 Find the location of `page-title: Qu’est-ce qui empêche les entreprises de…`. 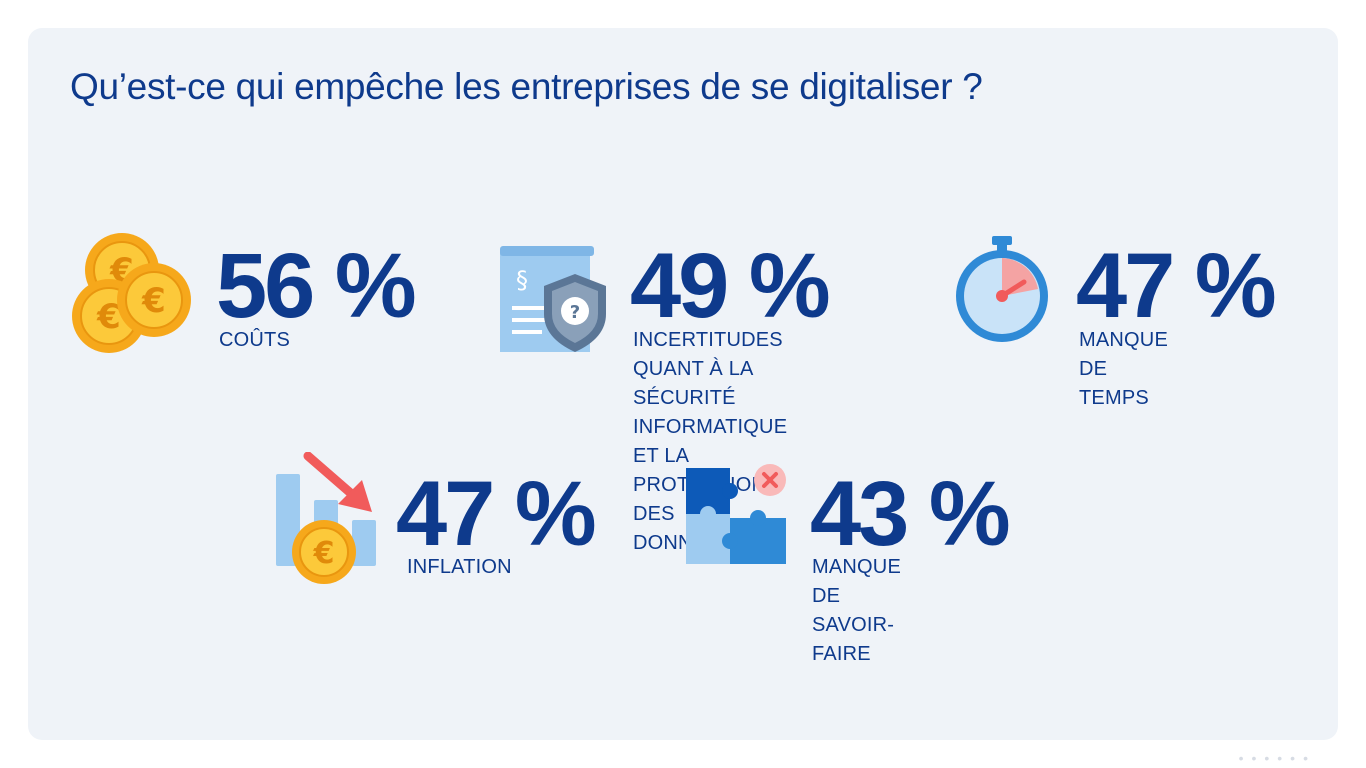

page-title: Qu’est-ce qui empêche les entreprises de… is located at coordinates (526, 86).